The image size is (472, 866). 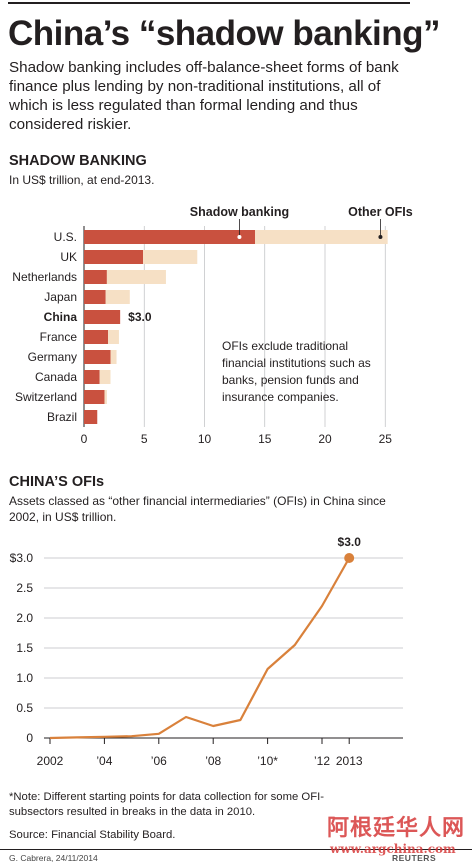 I want to click on agency-logo: REUTERS, so click(x=414, y=858).